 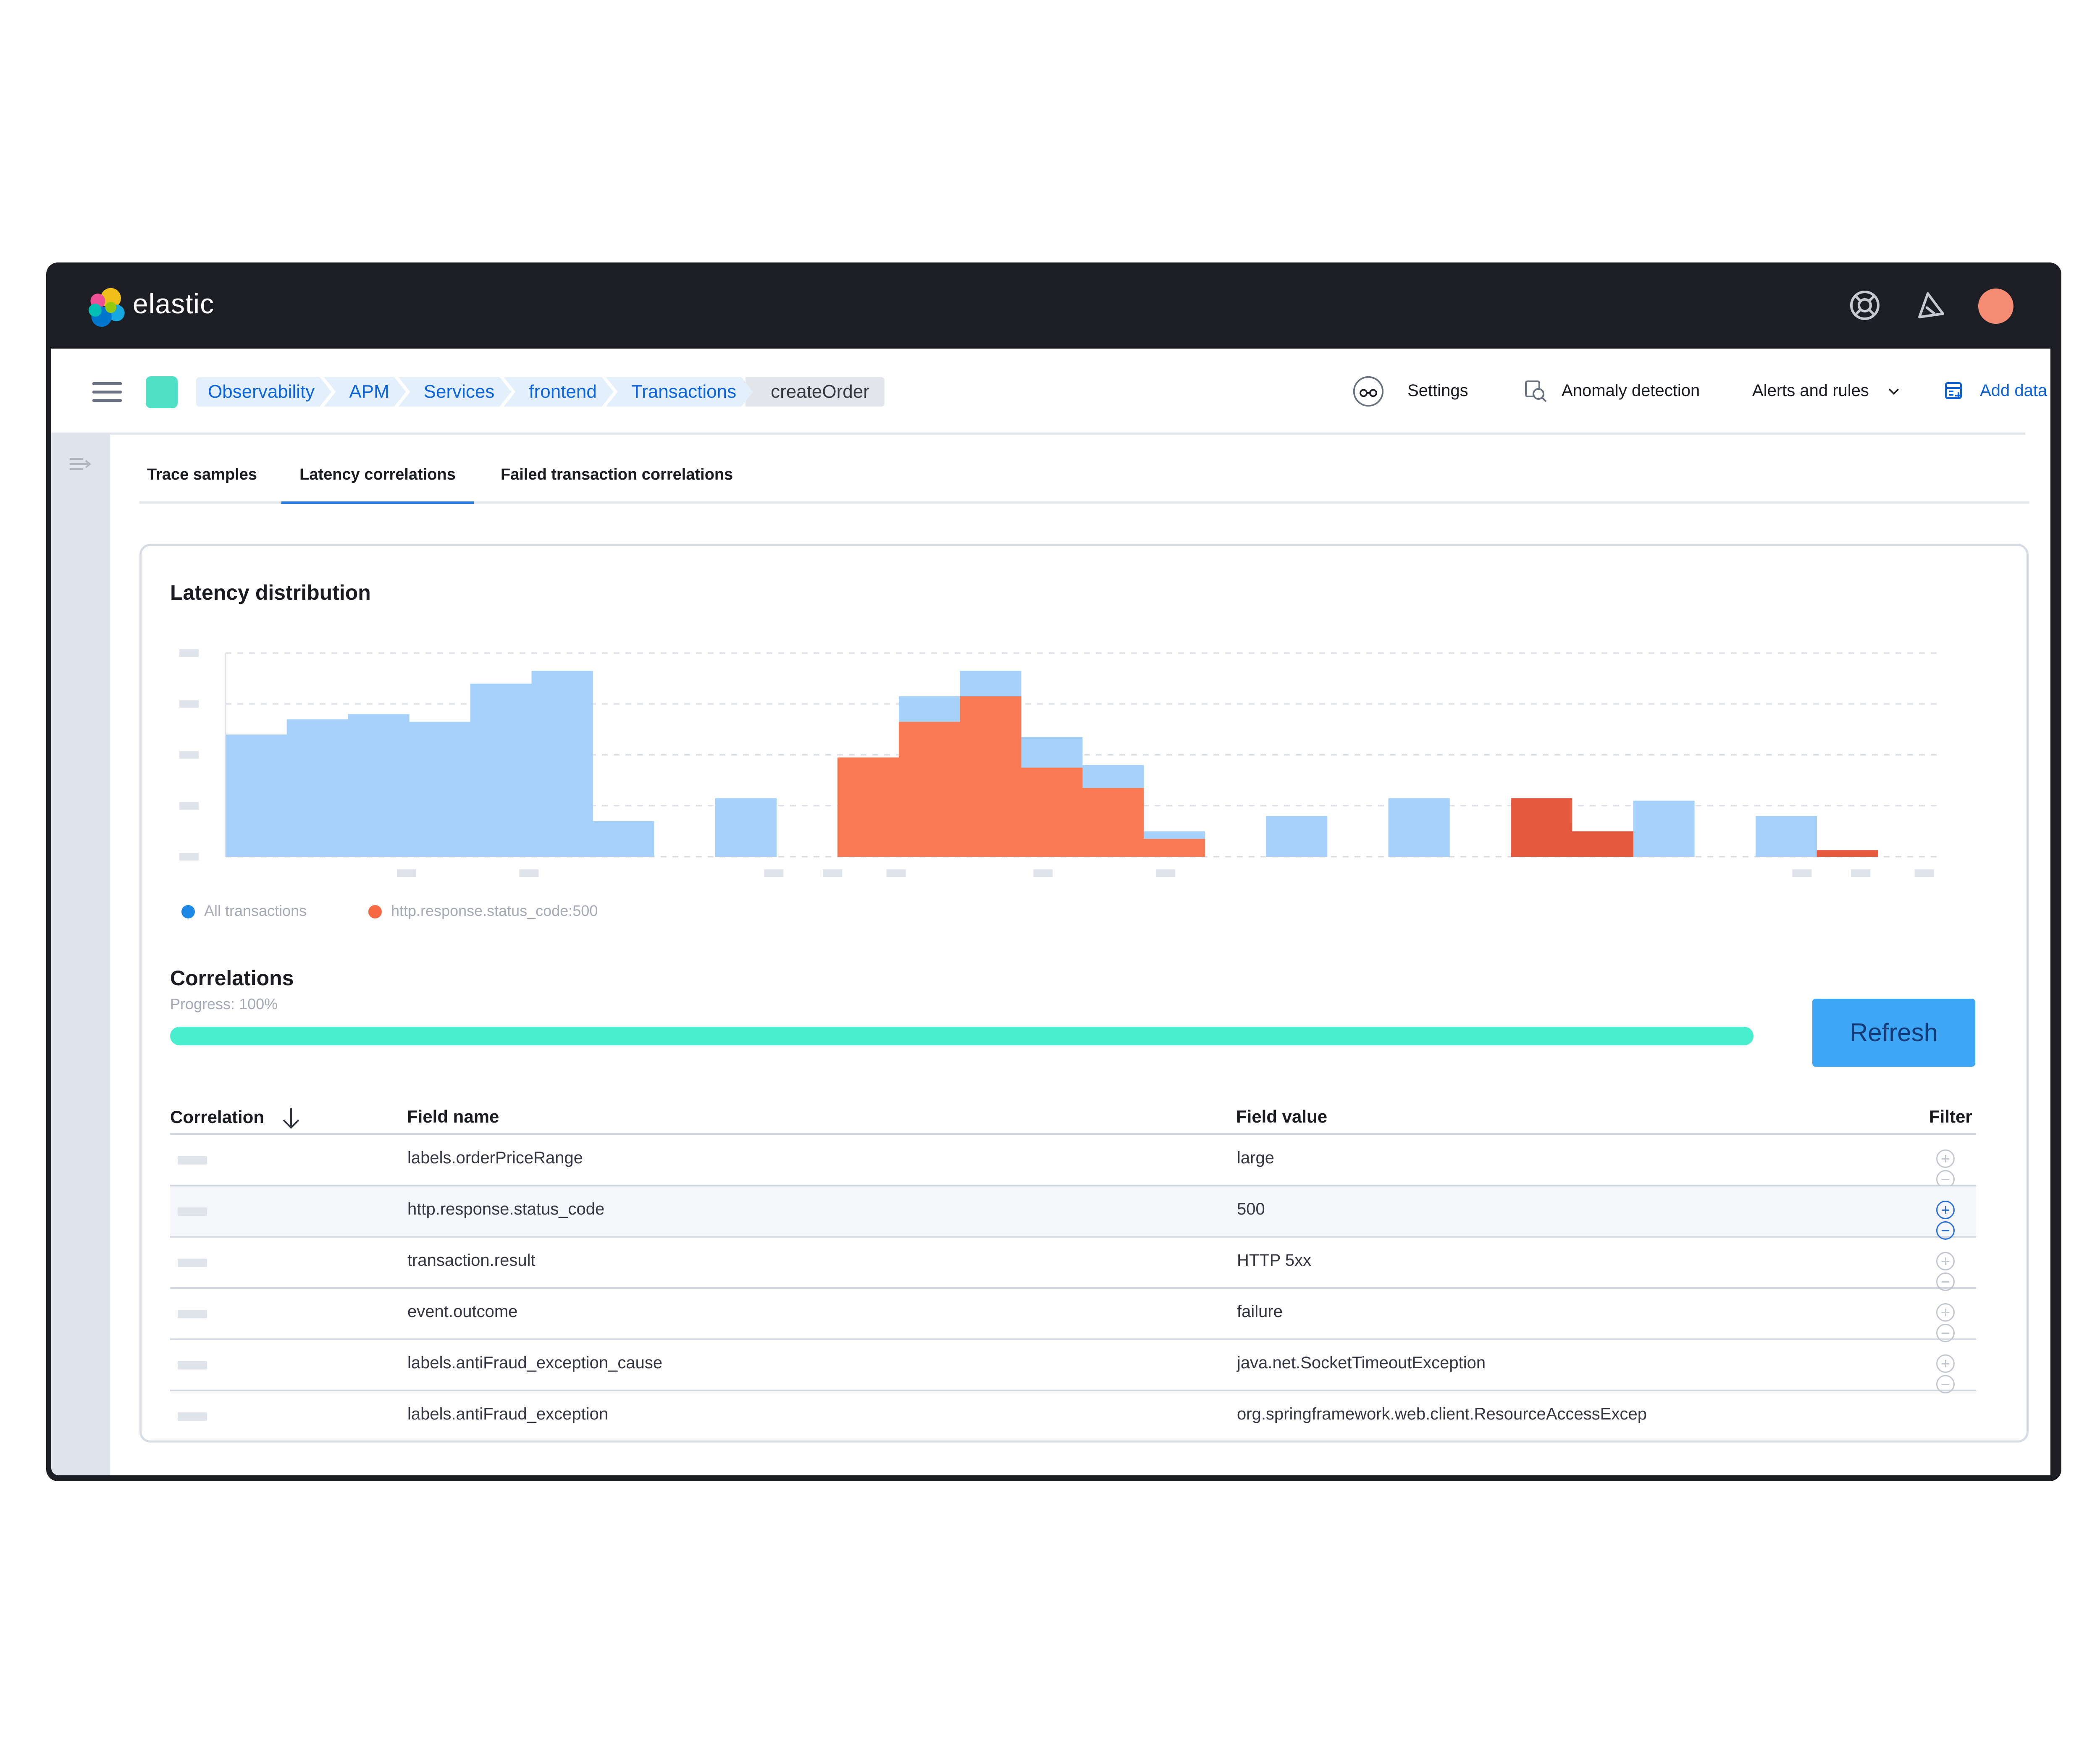 I want to click on legend-label-all: All transactions, so click(x=255, y=910).